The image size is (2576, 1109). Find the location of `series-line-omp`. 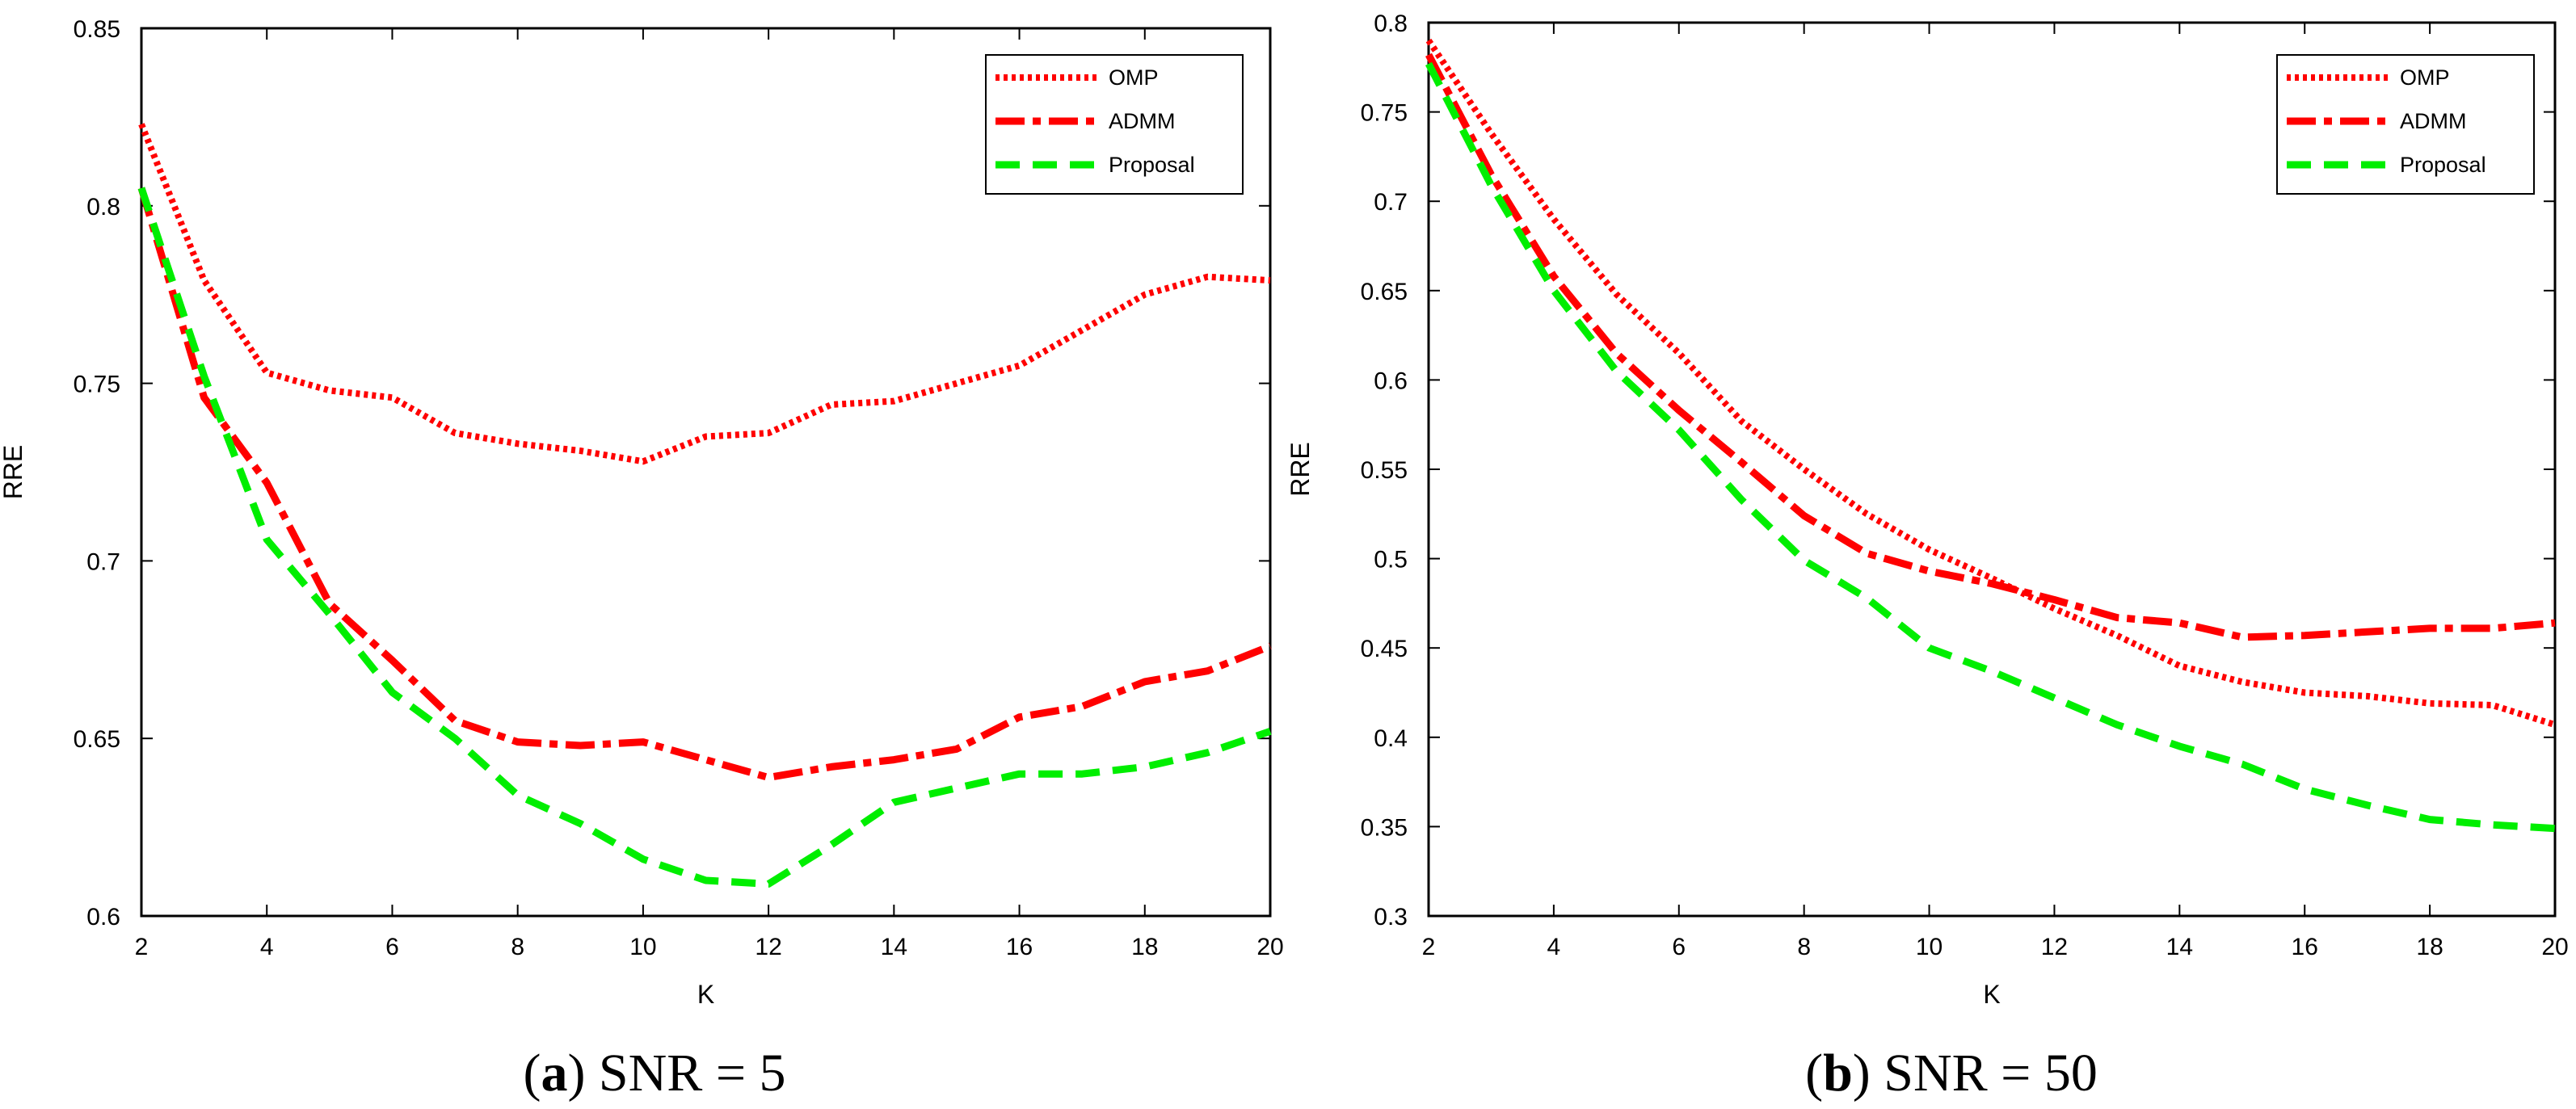

series-line-omp is located at coordinates (704, 294).